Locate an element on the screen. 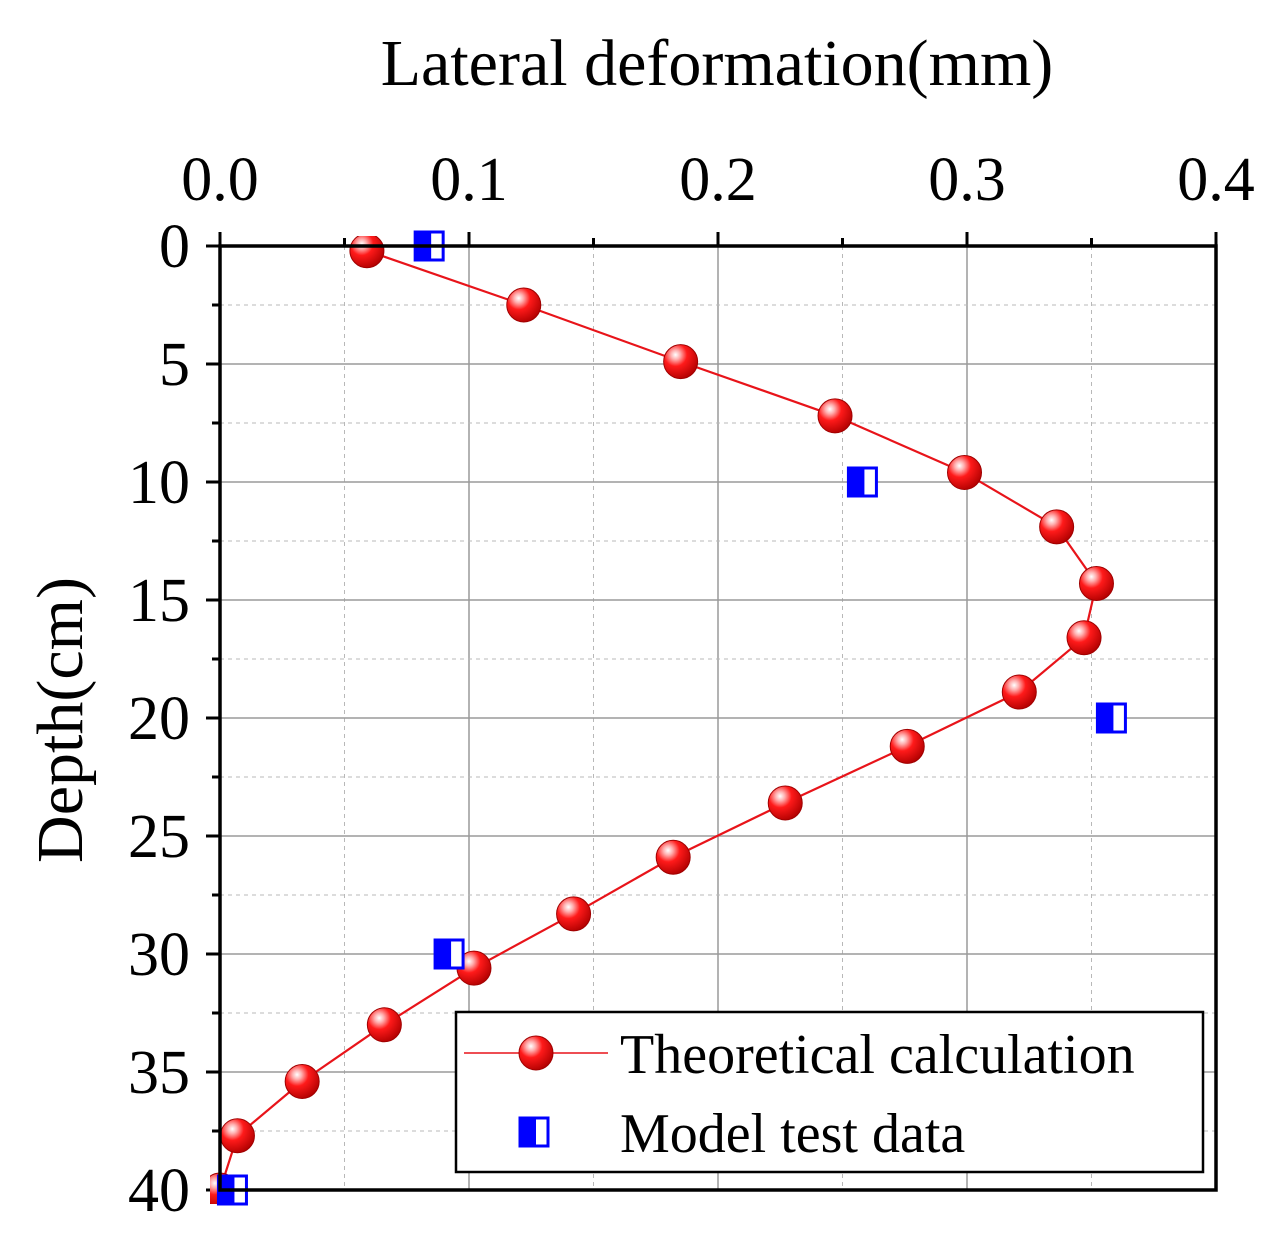  y-tick-label: 35 is located at coordinates (159, 1073).